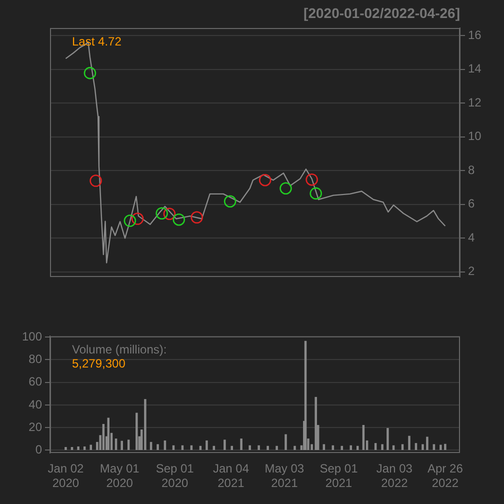  I want to click on x-tick-label: Sep 01 2020, so click(175, 476).